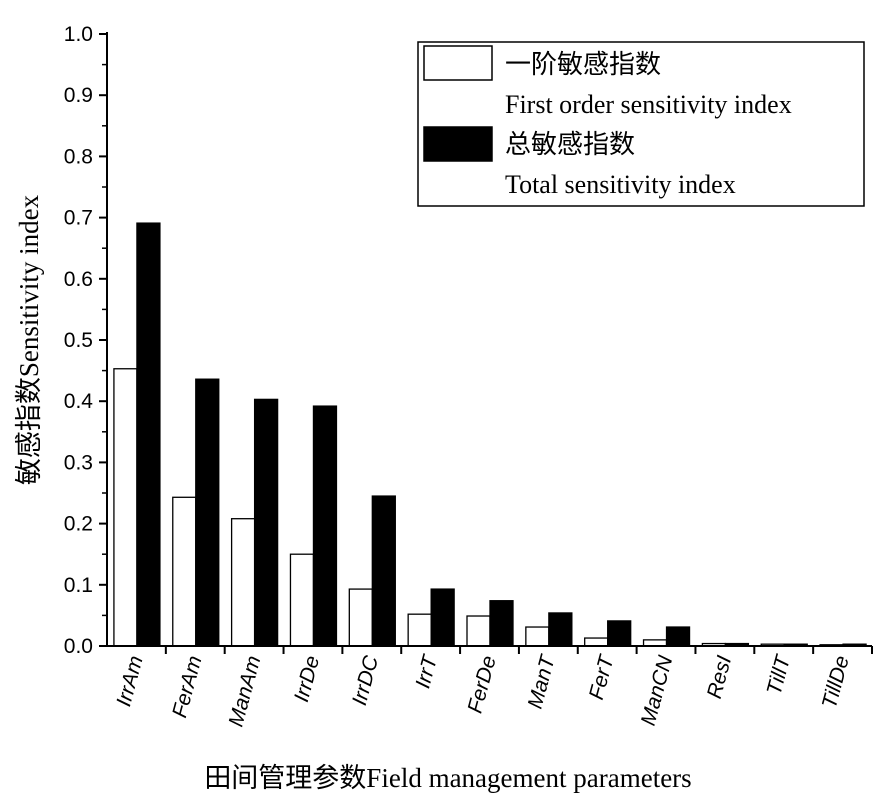 The image size is (886, 803). Describe the element at coordinates (678, 636) in the screenshot. I see `bar-total-ManCN` at that location.